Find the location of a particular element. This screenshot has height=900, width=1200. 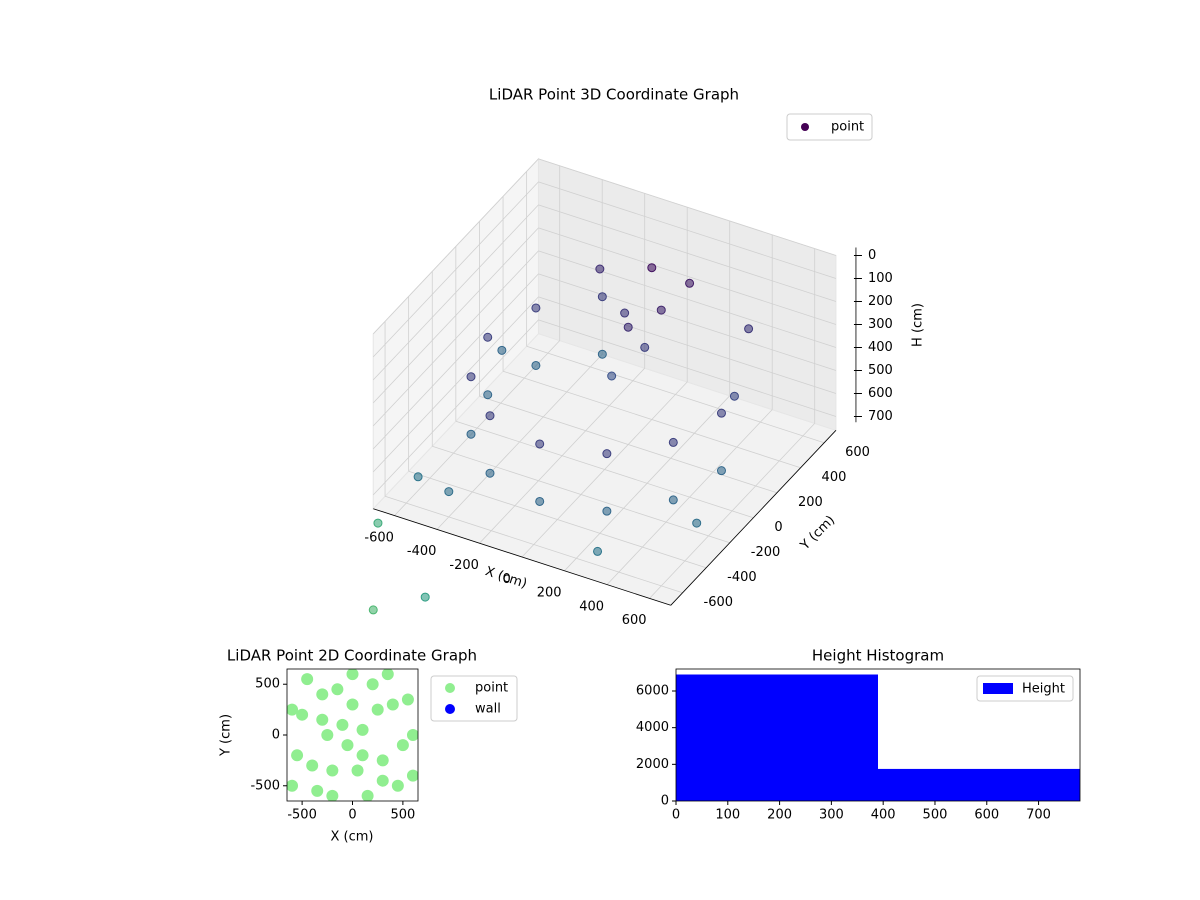

x-axis-label: X (cm) is located at coordinates (352, 837).